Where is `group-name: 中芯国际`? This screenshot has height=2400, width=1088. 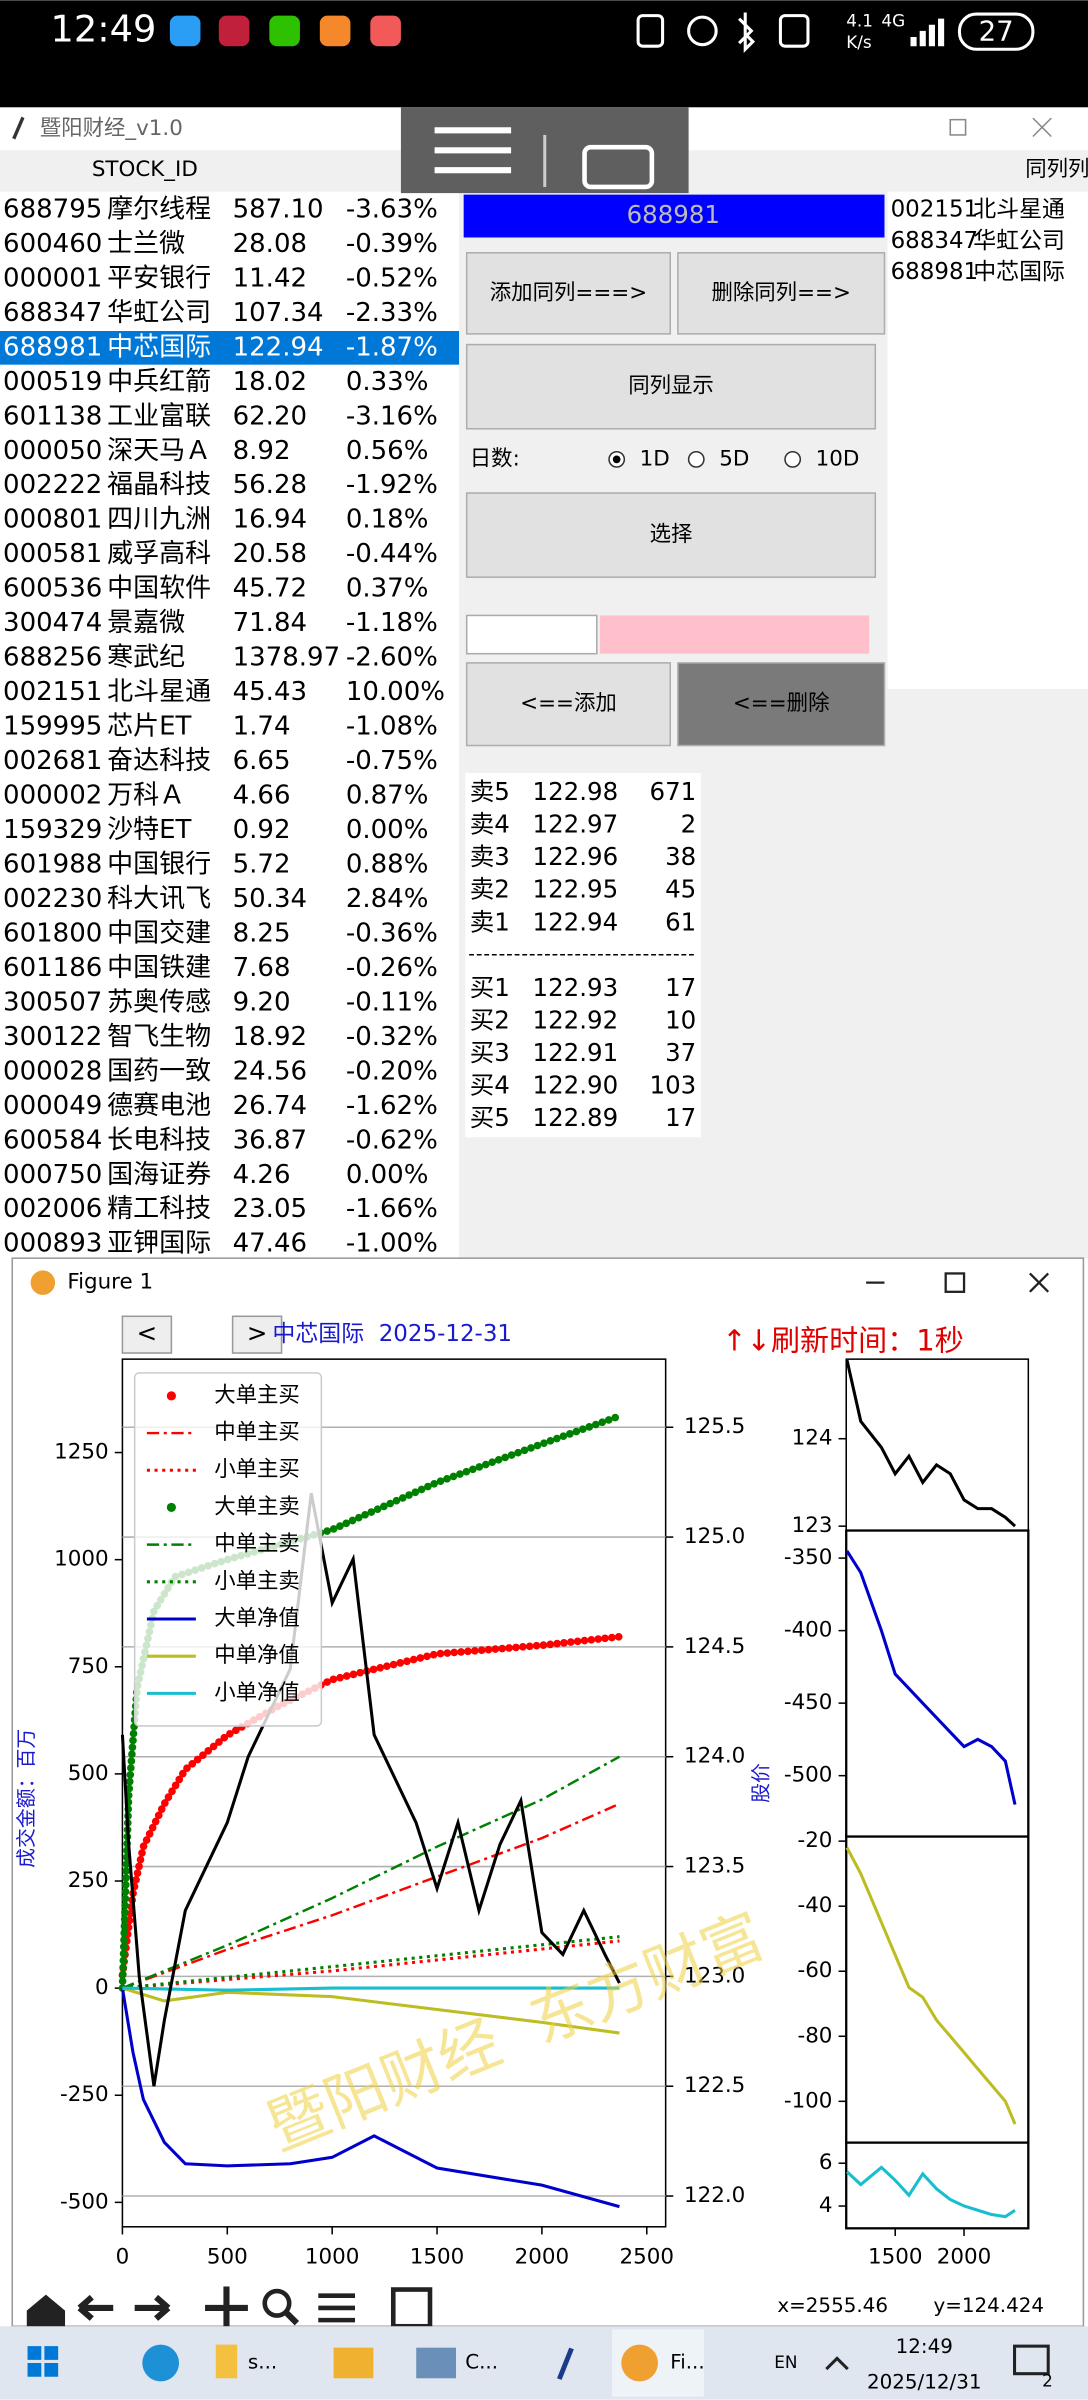
group-name: 中芯国际 is located at coordinates (1019, 272).